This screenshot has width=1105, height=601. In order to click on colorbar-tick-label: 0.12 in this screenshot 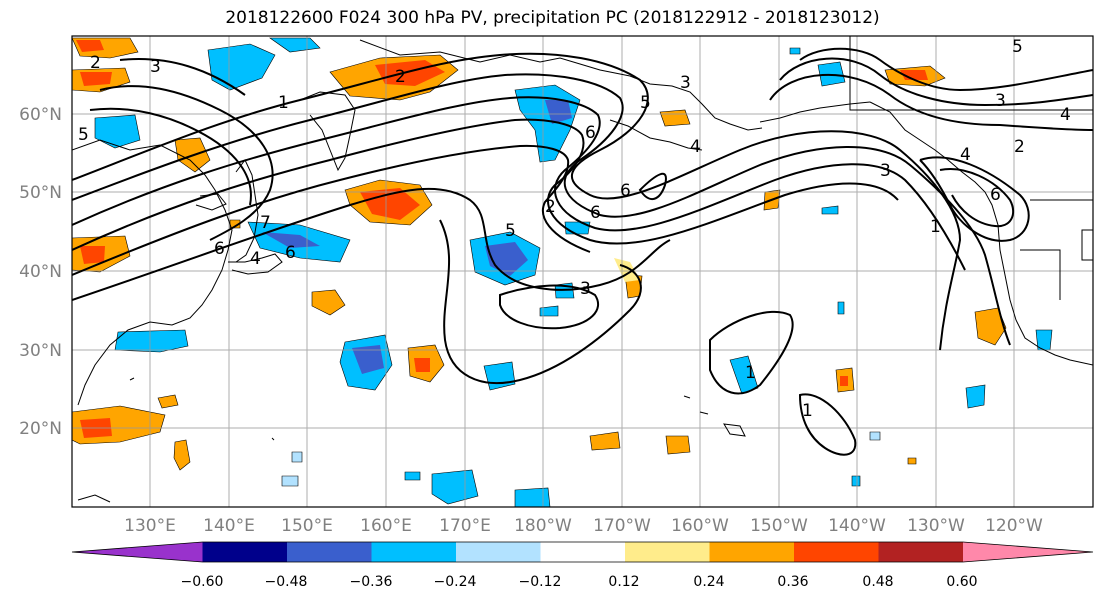, I will do `click(623, 582)`.